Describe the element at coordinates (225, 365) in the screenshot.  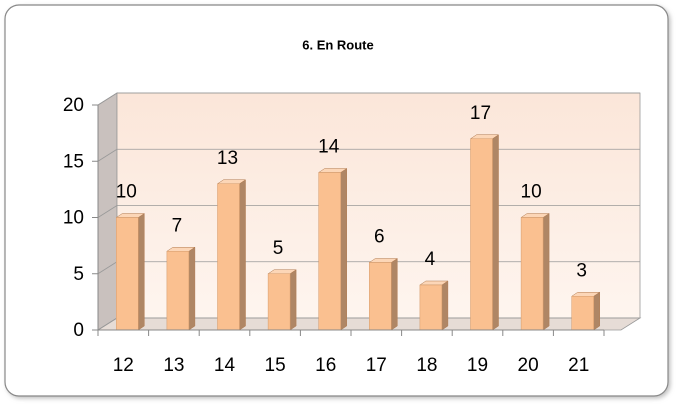
I see `x-tick-label: 14` at that location.